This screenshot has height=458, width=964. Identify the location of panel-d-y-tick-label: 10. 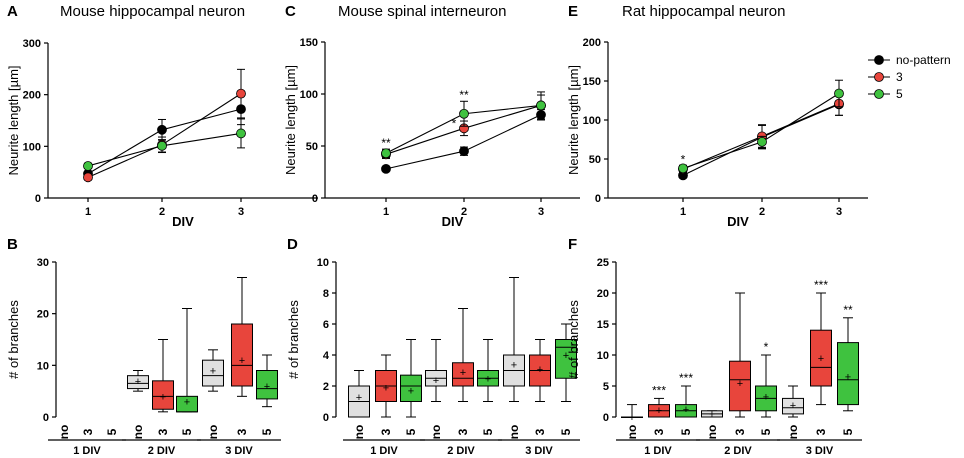
(323, 263).